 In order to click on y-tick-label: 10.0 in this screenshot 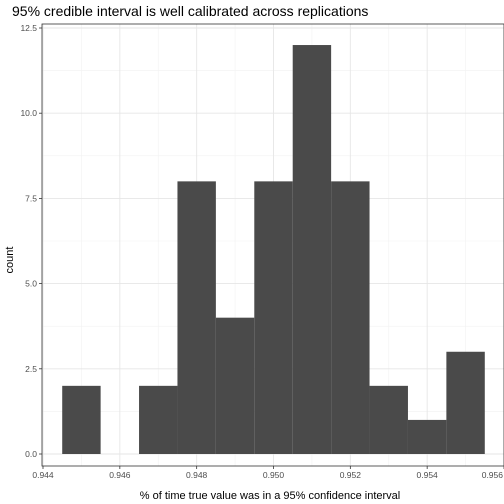, I will do `click(28, 113)`.